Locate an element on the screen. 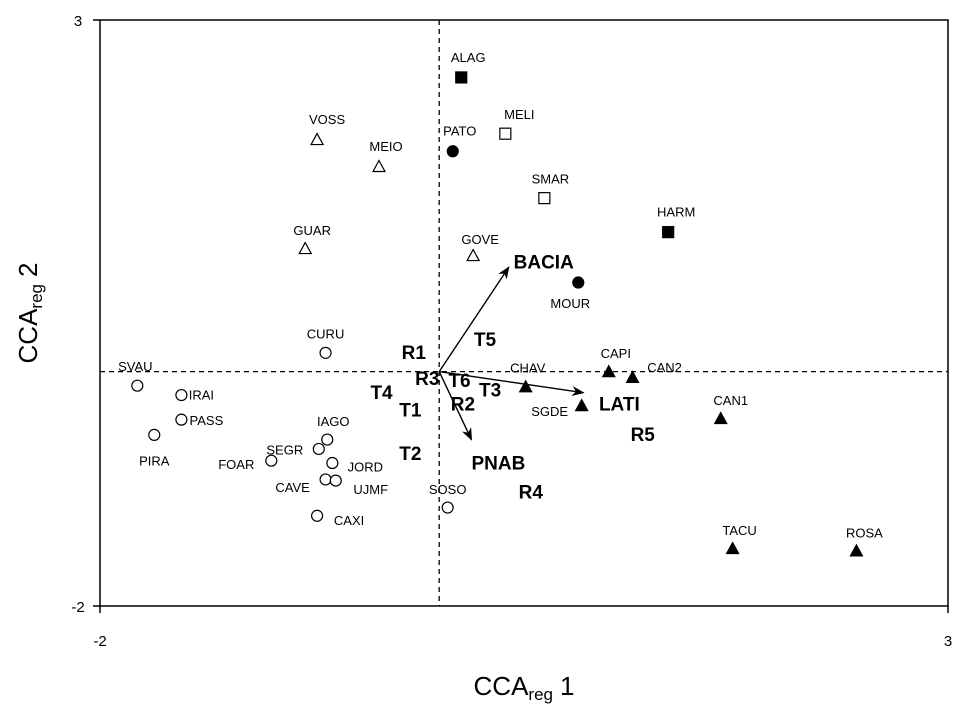 The height and width of the screenshot is (706, 959). site-label: SEGR is located at coordinates (284, 449).